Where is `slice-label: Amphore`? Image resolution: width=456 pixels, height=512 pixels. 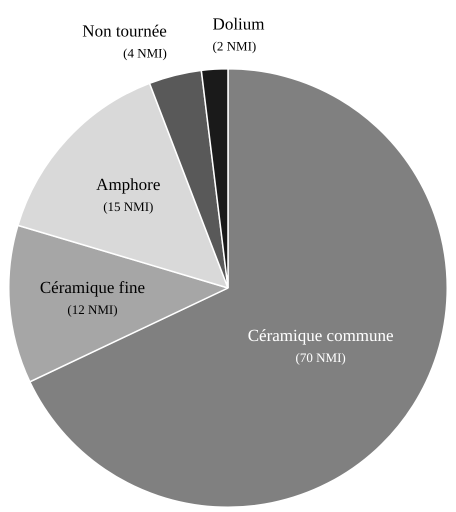 slice-label: Amphore is located at coordinates (128, 184).